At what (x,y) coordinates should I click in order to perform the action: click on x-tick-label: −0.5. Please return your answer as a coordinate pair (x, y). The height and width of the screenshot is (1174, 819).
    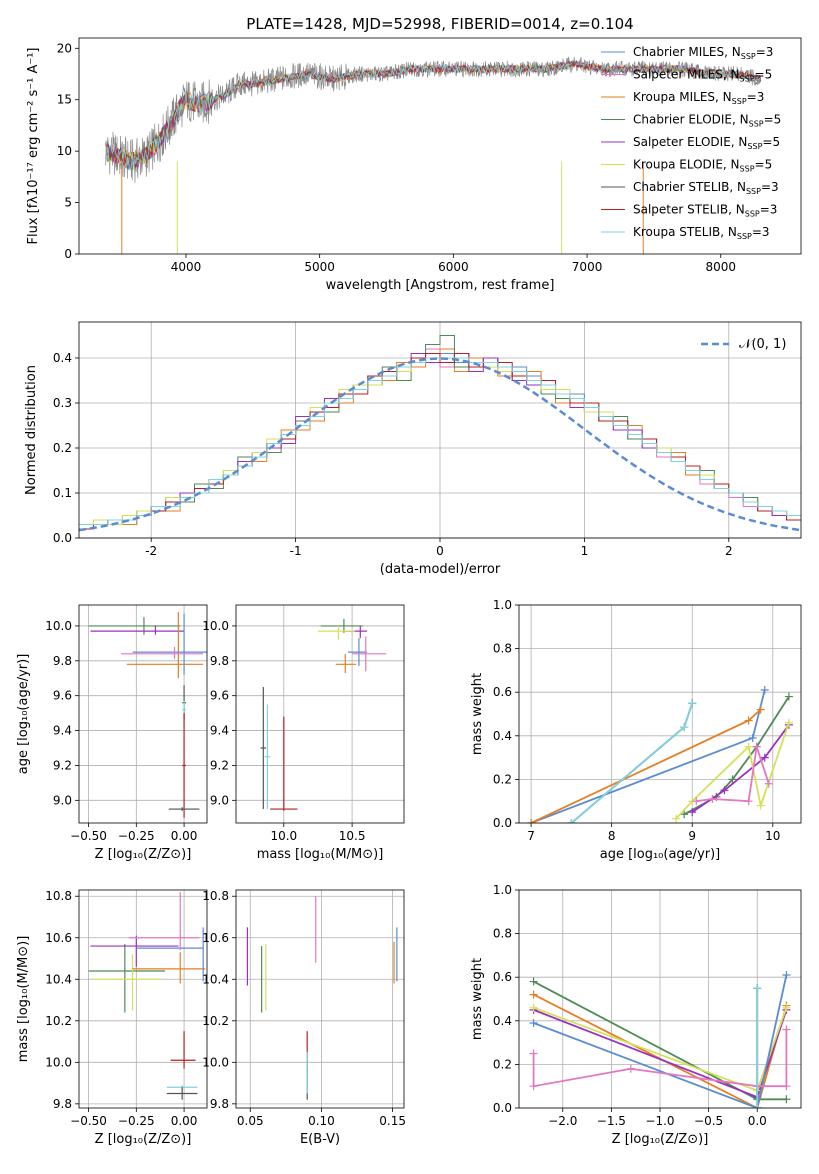
    Looking at the image, I should click on (708, 1121).